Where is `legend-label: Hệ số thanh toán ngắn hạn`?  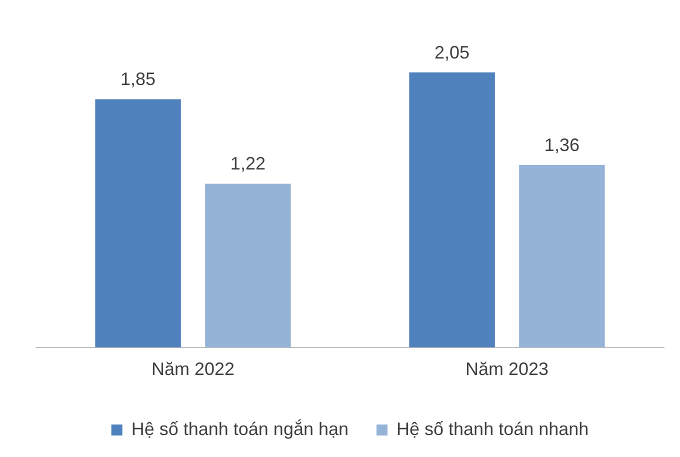 legend-label: Hệ số thanh toán ngắn hạn is located at coordinates (240, 428).